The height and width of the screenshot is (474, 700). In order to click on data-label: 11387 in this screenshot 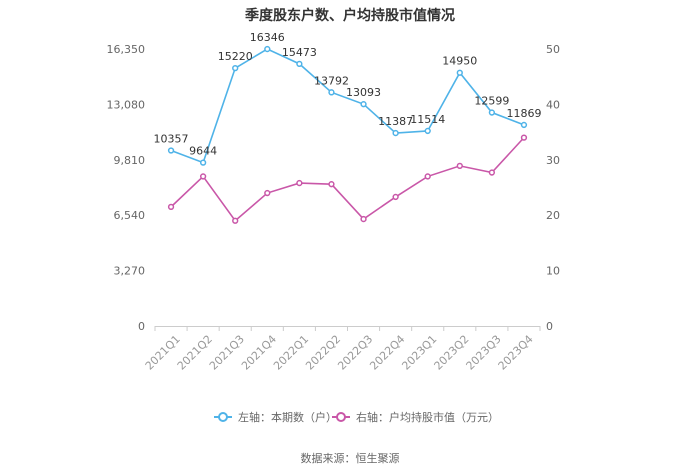, I will do `click(395, 121)`.